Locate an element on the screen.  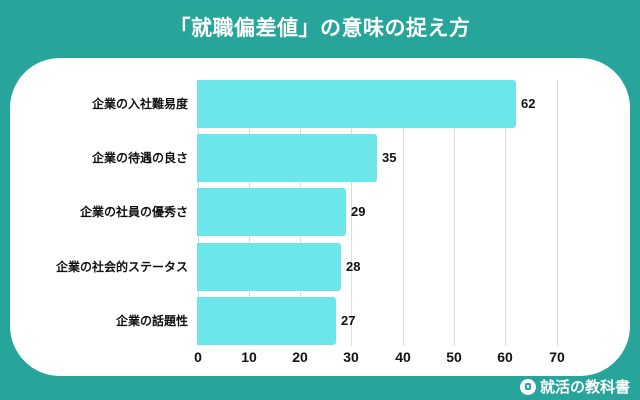
chart-title: 「就職偏差値」の意味の捉え方 is located at coordinates (320, 28).